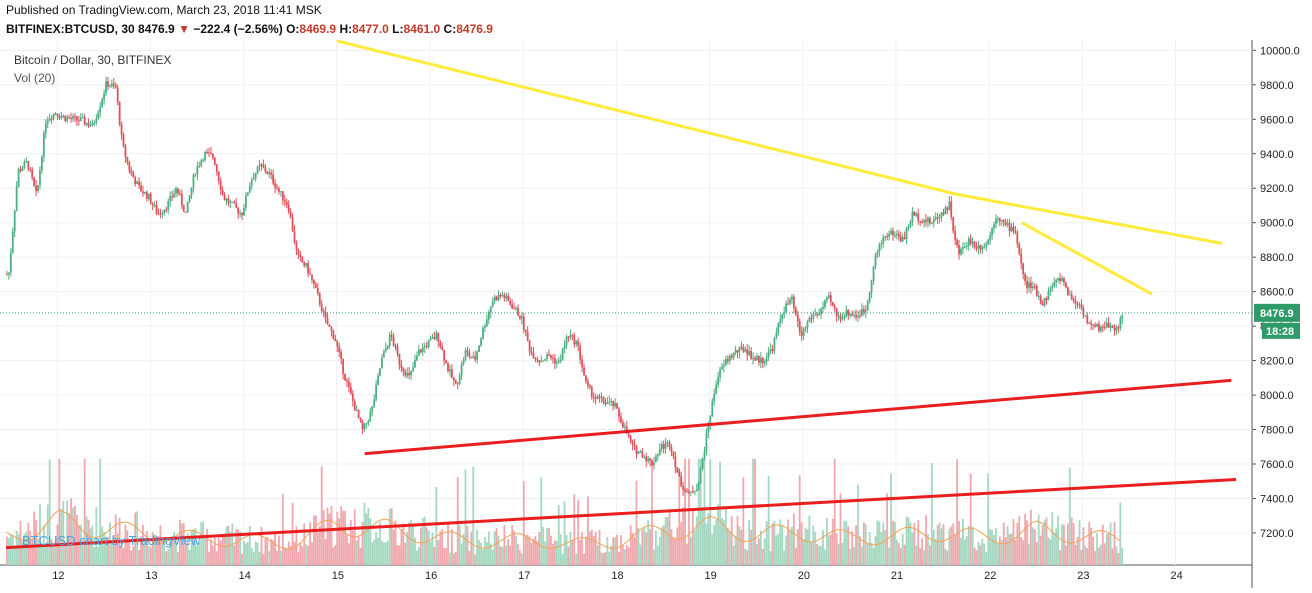 The image size is (1312, 593). I want to click on x-tick-label: 15, so click(338, 576).